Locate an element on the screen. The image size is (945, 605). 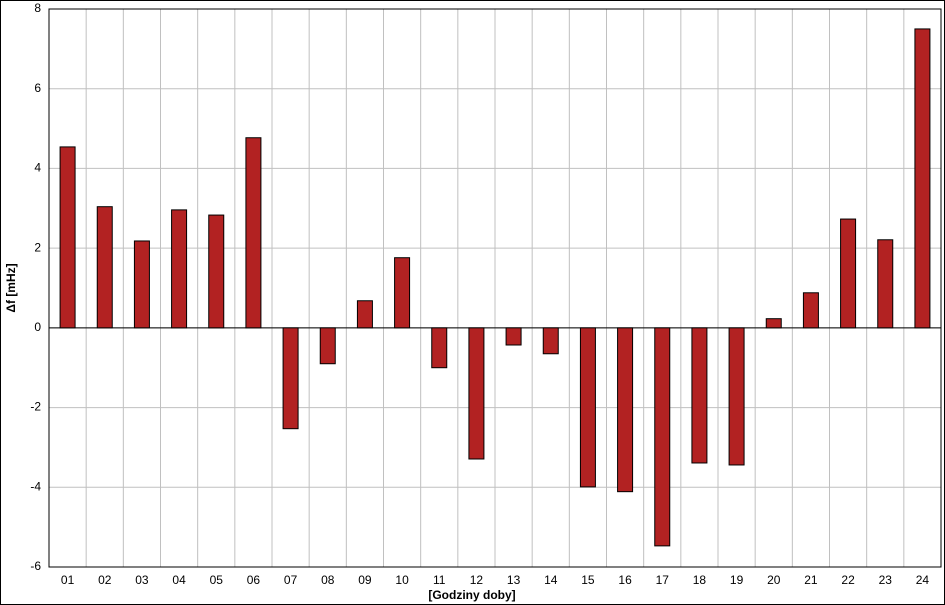
x-tick-label: 07 is located at coordinates (291, 580).